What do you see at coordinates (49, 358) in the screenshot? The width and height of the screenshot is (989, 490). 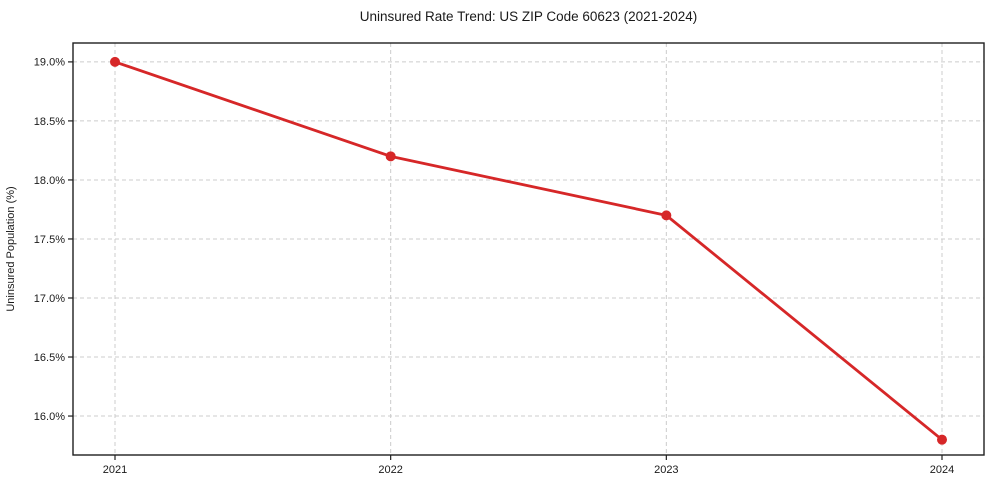 I see `y-tick-label: 16.5%` at bounding box center [49, 358].